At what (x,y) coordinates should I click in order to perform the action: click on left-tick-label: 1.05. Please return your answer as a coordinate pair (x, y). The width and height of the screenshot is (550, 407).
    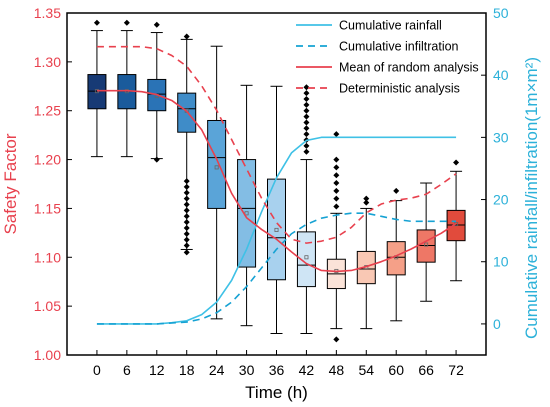
    Looking at the image, I should click on (47, 306).